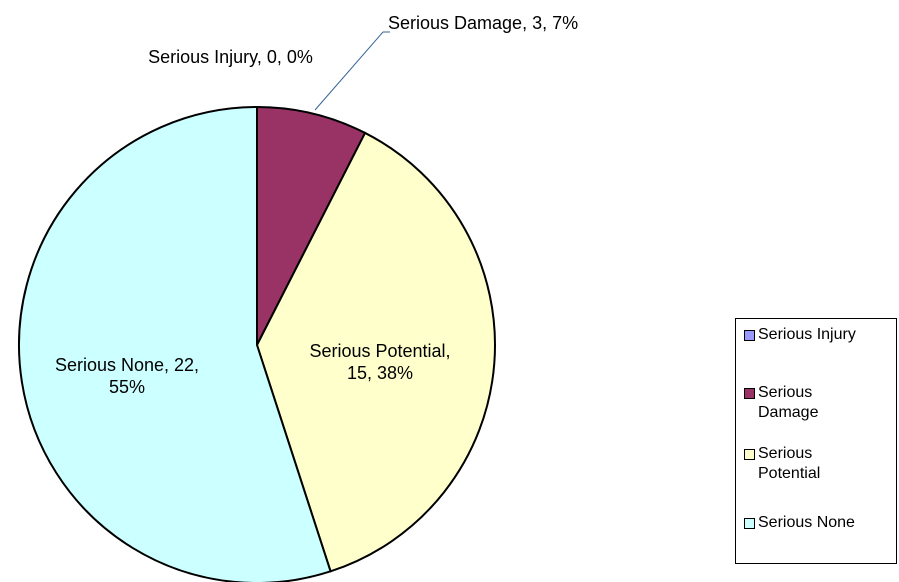 This screenshot has width=899, height=582. Describe the element at coordinates (380, 362) in the screenshot. I see `data-label: Serious Potential, 15, 38%` at that location.